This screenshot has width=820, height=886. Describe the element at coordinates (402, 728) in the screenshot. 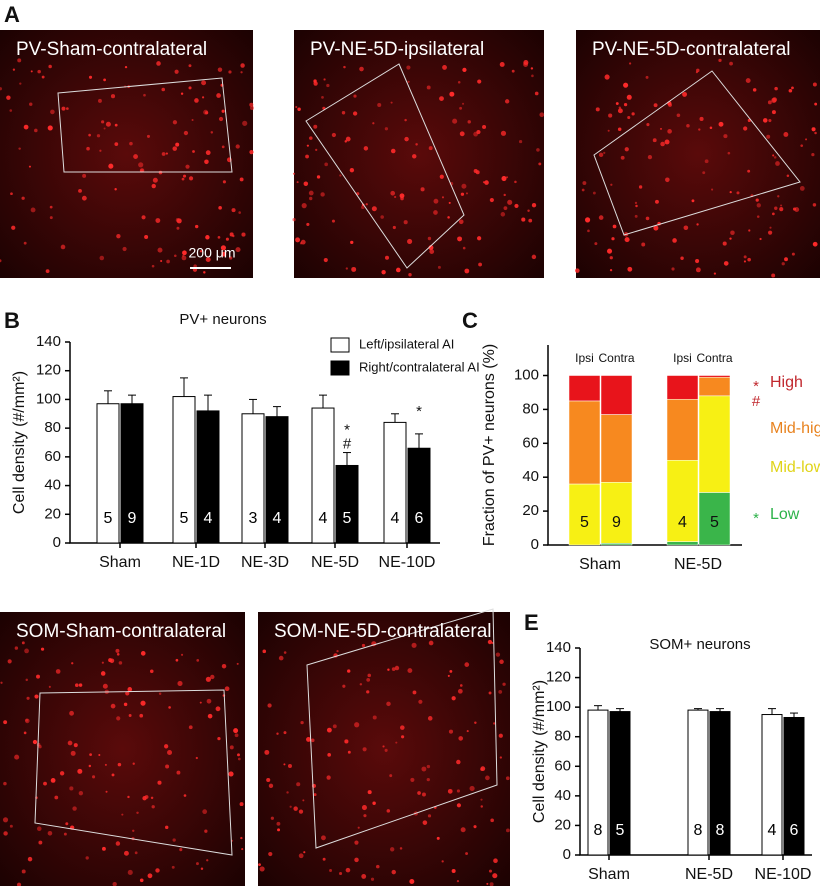

I see `roi-outline` at that location.